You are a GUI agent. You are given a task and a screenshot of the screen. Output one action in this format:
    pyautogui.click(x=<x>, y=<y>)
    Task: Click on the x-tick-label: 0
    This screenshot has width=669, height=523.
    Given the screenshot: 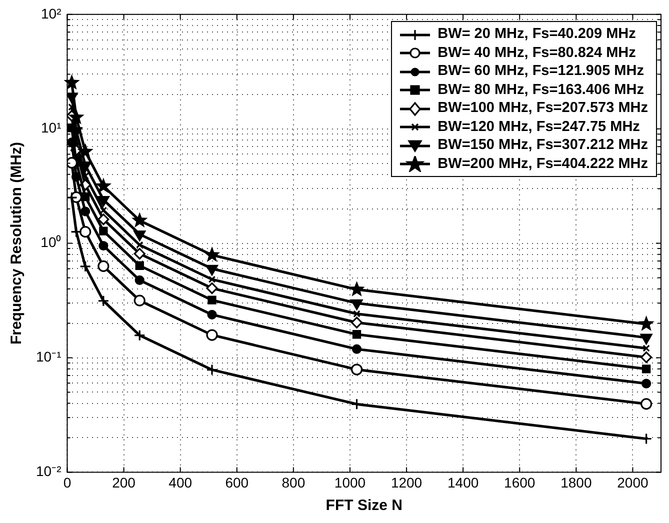 What is the action you would take?
    pyautogui.click(x=67, y=482)
    